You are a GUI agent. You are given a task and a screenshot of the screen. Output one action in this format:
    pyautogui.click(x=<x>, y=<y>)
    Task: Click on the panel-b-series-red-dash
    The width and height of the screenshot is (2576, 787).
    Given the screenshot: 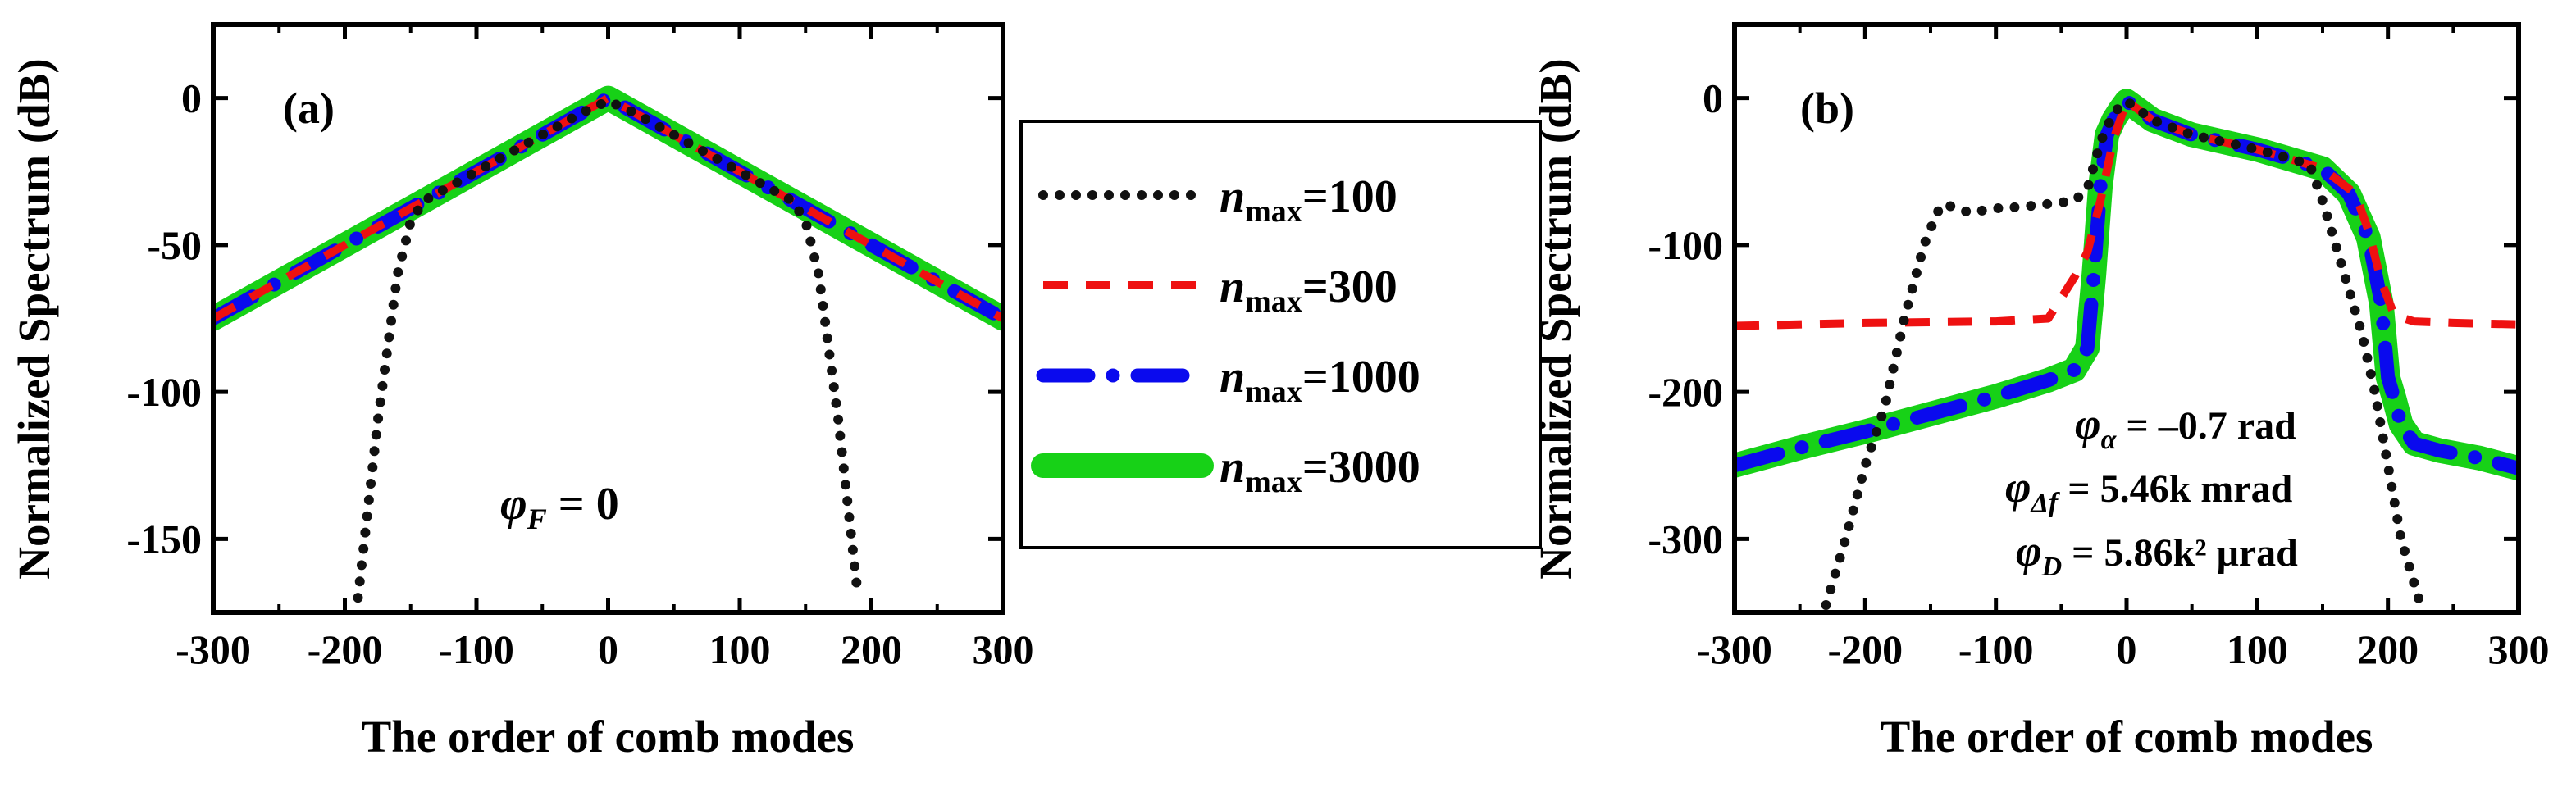 What is the action you would take?
    pyautogui.click(x=2127, y=214)
    